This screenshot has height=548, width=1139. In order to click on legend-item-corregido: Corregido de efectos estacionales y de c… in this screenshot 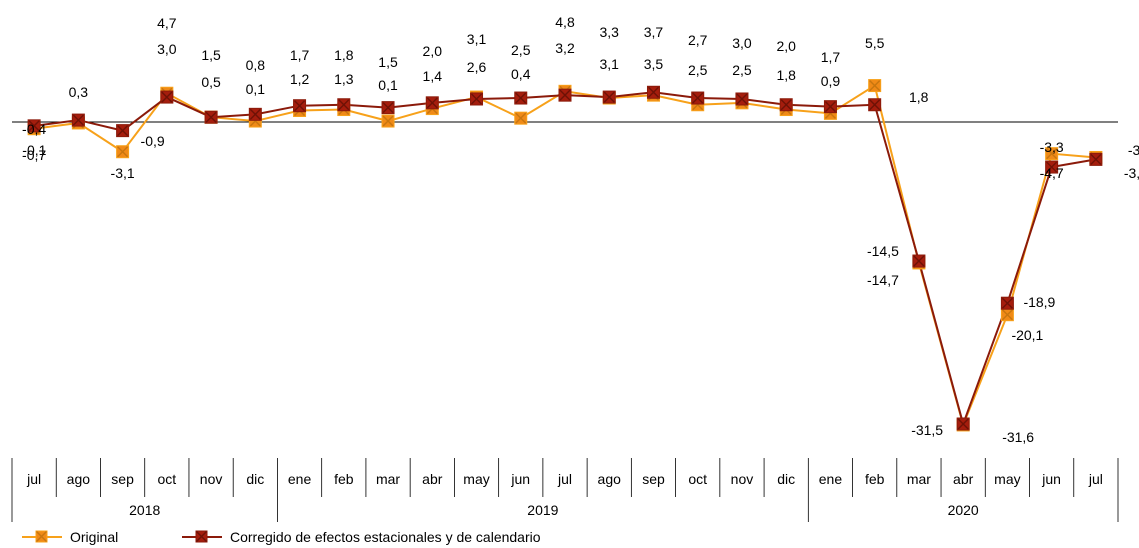, I will do `click(361, 537)`.